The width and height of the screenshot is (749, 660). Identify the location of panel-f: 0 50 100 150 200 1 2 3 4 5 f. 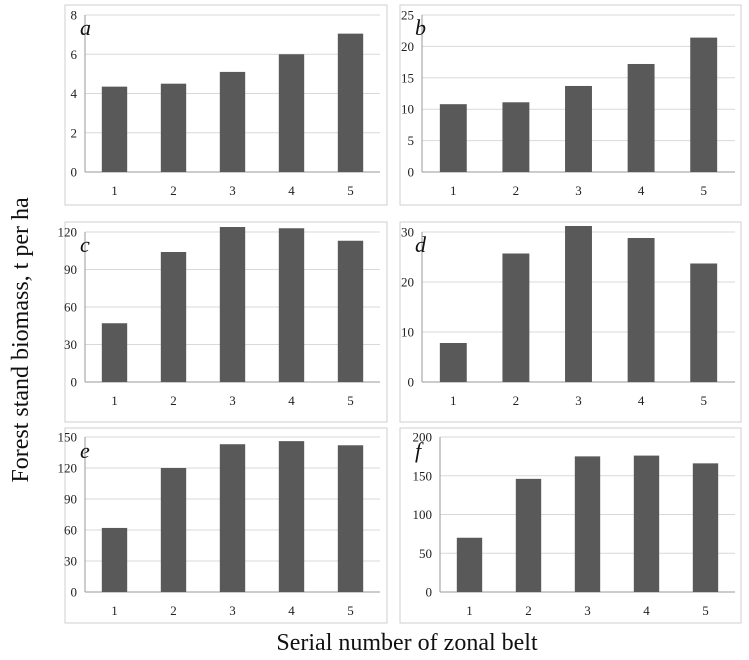
(570, 525).